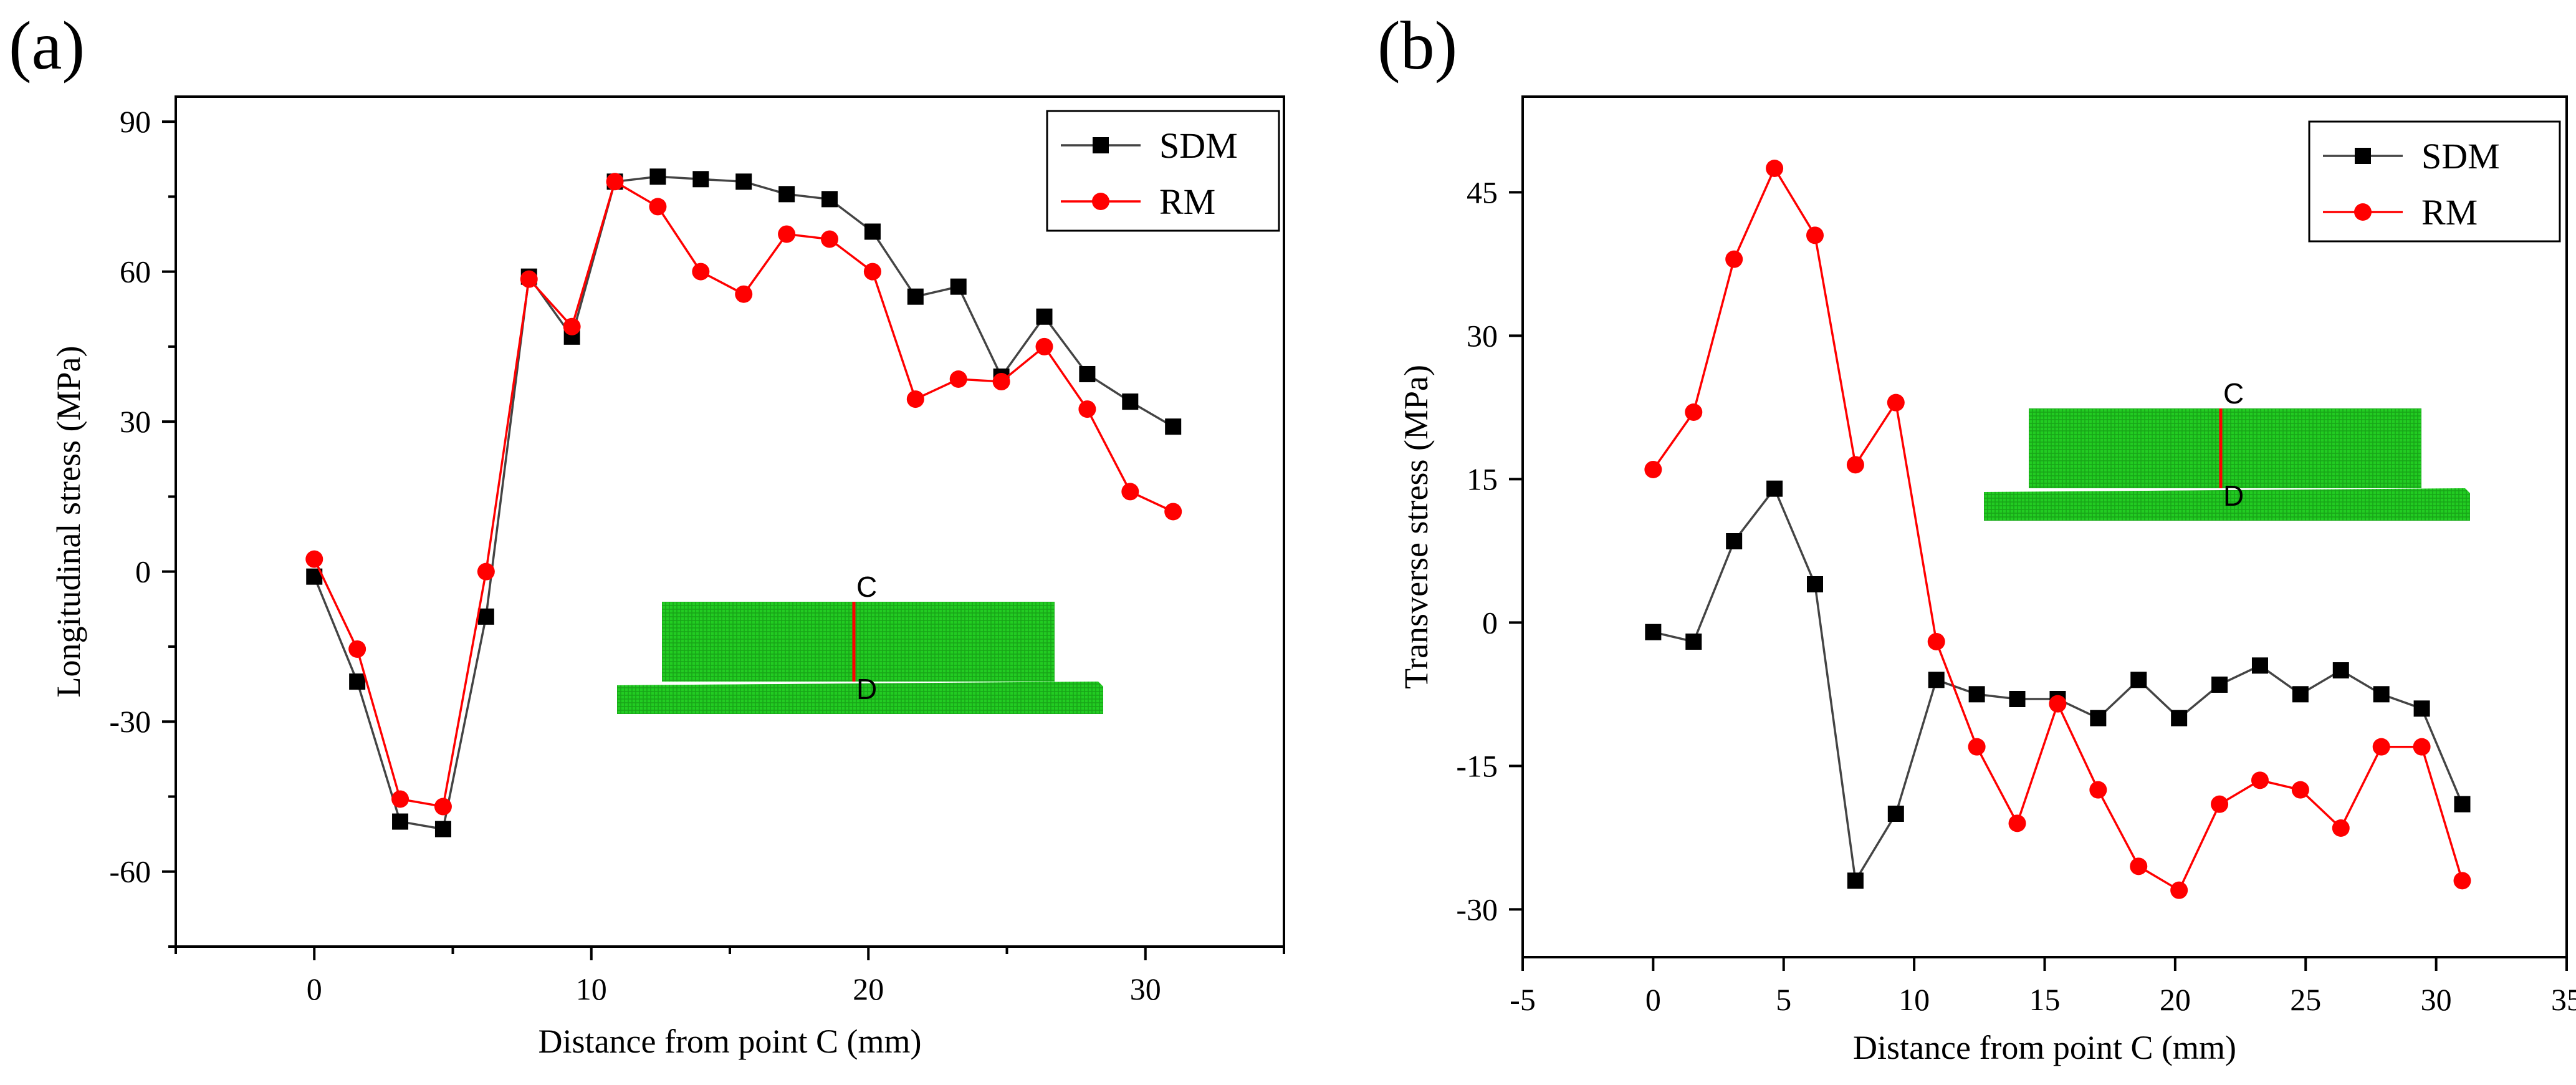  I want to click on y-tick-label: -15, so click(1477, 765).